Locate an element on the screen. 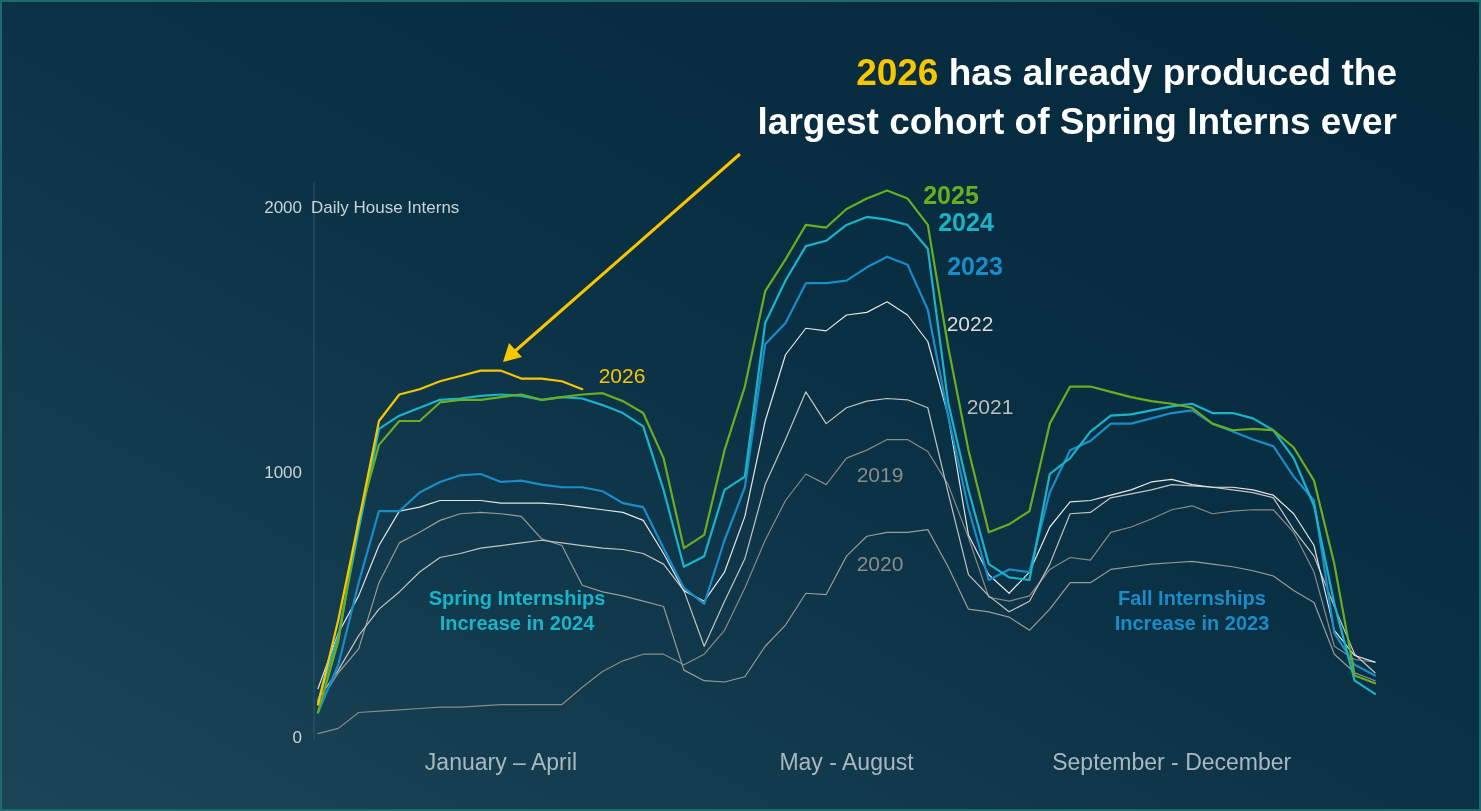 This screenshot has height=811, width=1481. series-label: 2020 is located at coordinates (880, 563).